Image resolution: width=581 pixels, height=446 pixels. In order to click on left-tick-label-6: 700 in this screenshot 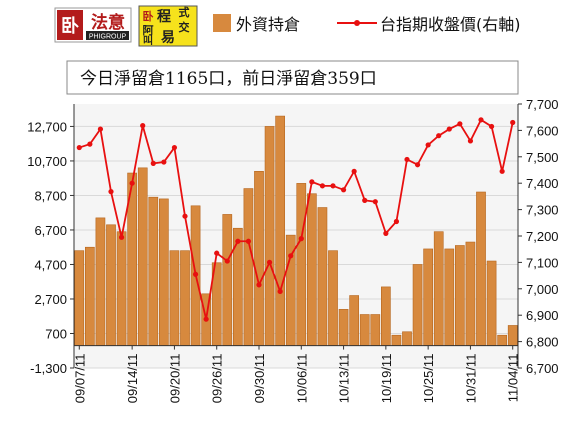, I will do `click(56, 333)`.